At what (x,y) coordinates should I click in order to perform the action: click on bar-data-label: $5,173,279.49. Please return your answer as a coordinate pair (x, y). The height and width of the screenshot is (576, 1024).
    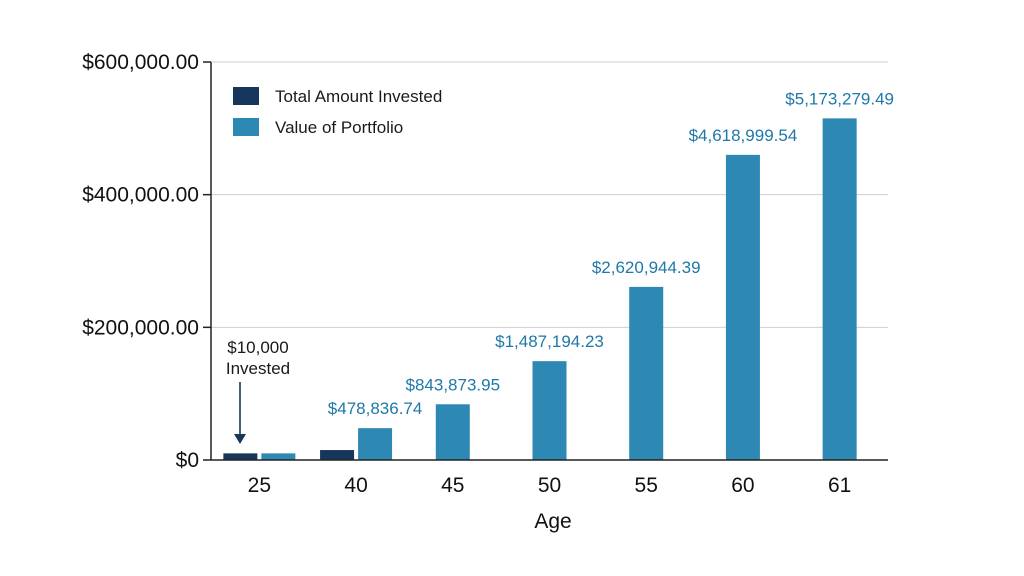
    Looking at the image, I should click on (839, 98).